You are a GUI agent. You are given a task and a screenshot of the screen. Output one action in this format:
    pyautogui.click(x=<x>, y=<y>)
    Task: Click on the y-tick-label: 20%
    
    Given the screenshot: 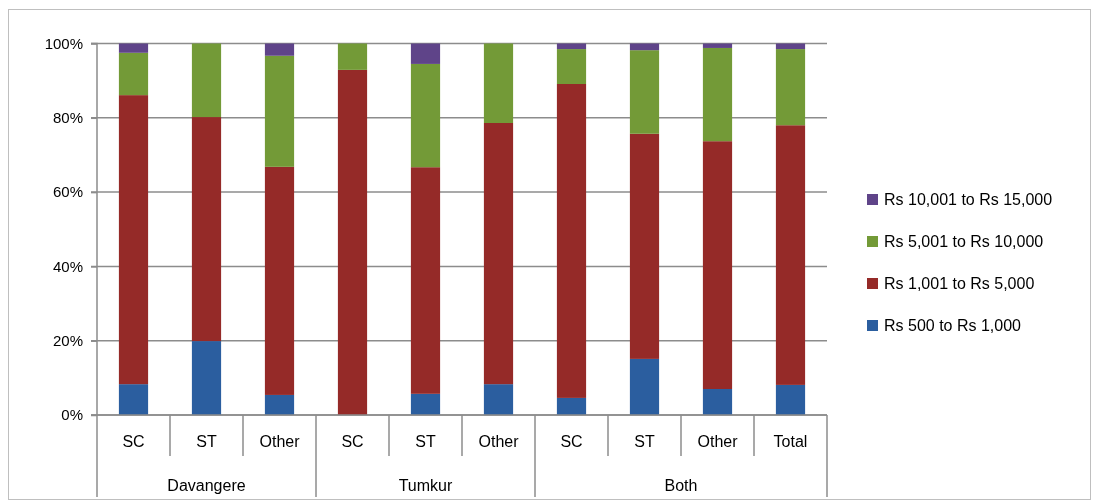 What is the action you would take?
    pyautogui.click(x=67, y=340)
    